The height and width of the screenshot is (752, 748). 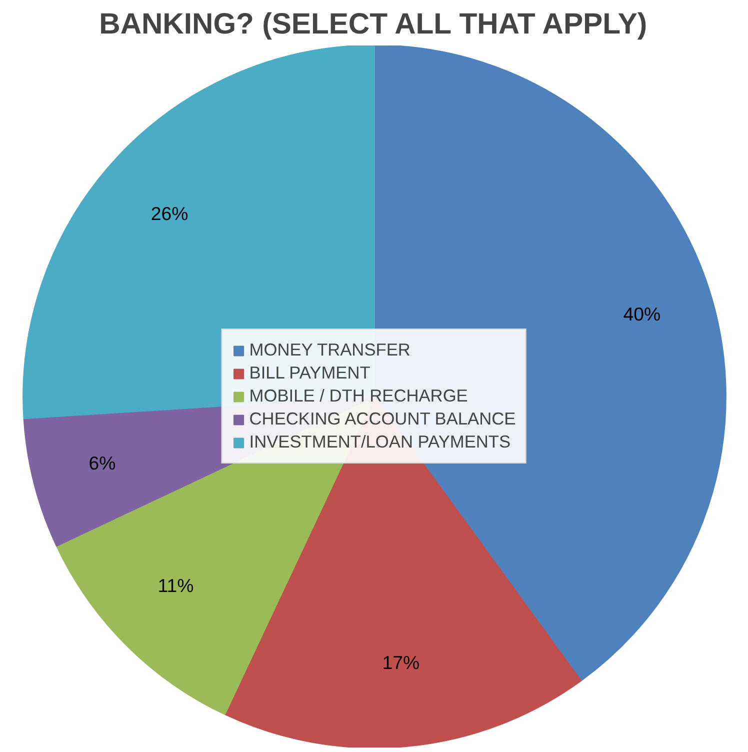 I want to click on legend-label: MONEY TRANSFER, so click(x=329, y=350).